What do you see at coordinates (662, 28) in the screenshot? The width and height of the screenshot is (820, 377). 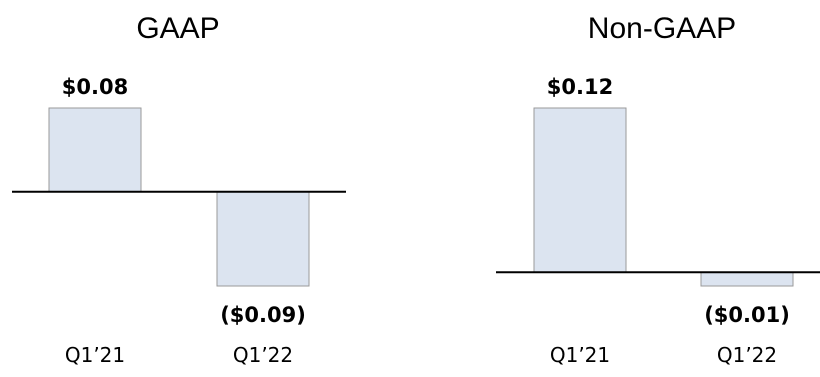 I see `chart-title: Non-GAAP` at bounding box center [662, 28].